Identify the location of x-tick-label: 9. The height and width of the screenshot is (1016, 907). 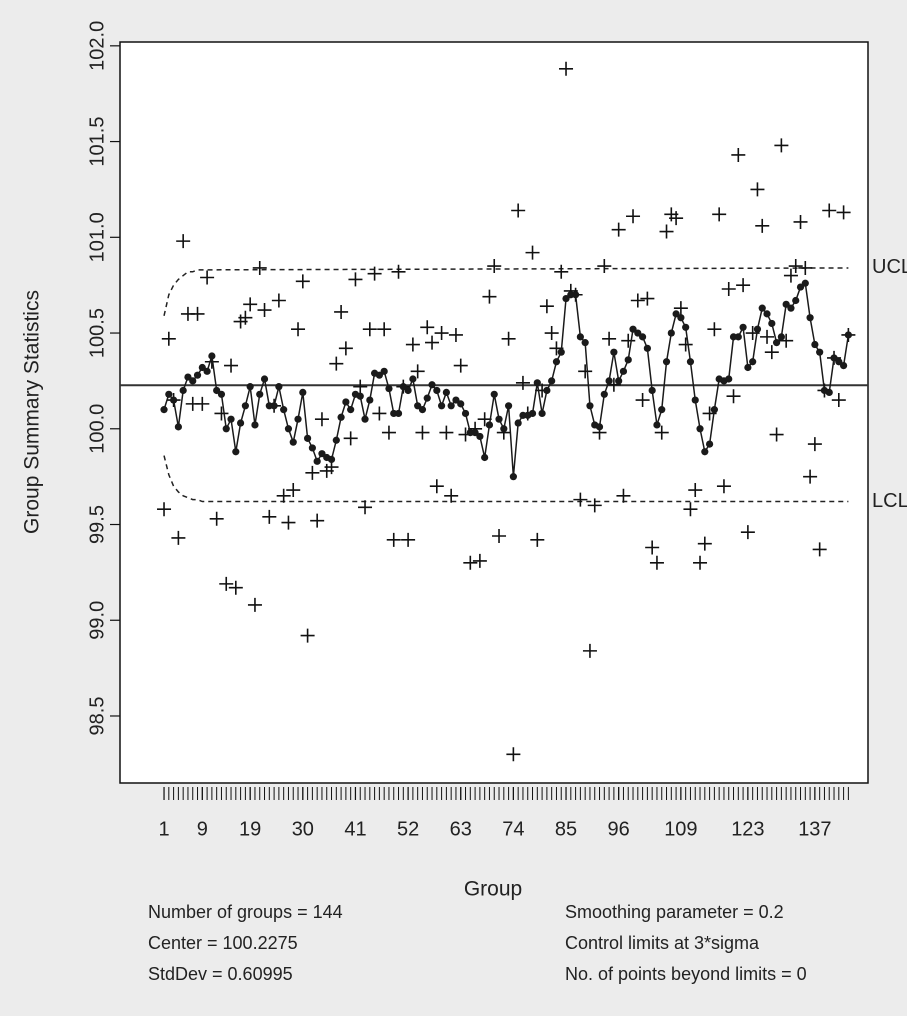
(202, 829).